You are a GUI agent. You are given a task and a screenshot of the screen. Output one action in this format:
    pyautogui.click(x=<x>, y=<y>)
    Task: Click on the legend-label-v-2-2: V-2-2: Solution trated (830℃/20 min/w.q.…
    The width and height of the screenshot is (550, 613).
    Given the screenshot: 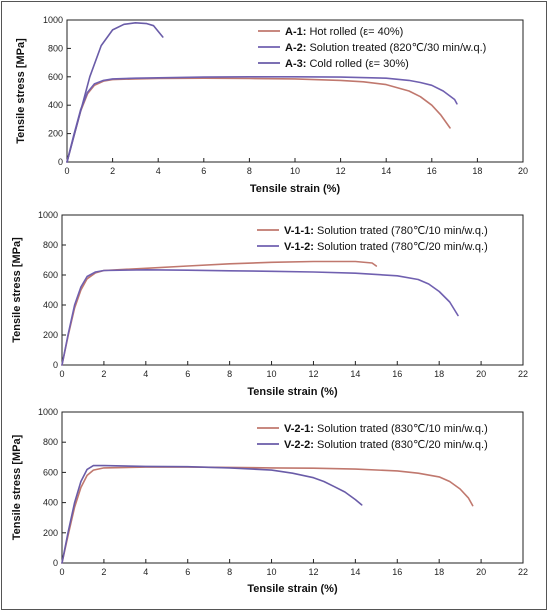 What is the action you would take?
    pyautogui.click(x=386, y=445)
    